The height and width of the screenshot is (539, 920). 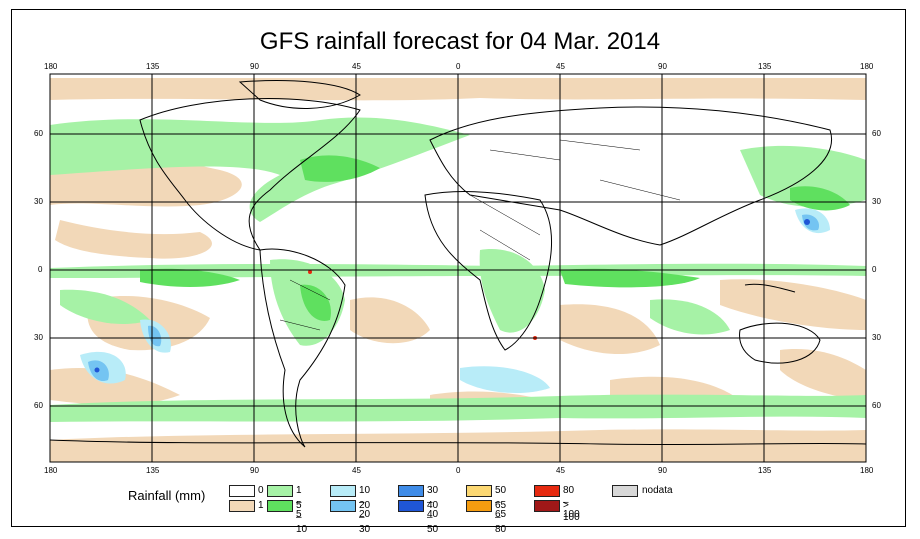 What do you see at coordinates (458, 470) in the screenshot?
I see `lon-tick-bottom: 0` at bounding box center [458, 470].